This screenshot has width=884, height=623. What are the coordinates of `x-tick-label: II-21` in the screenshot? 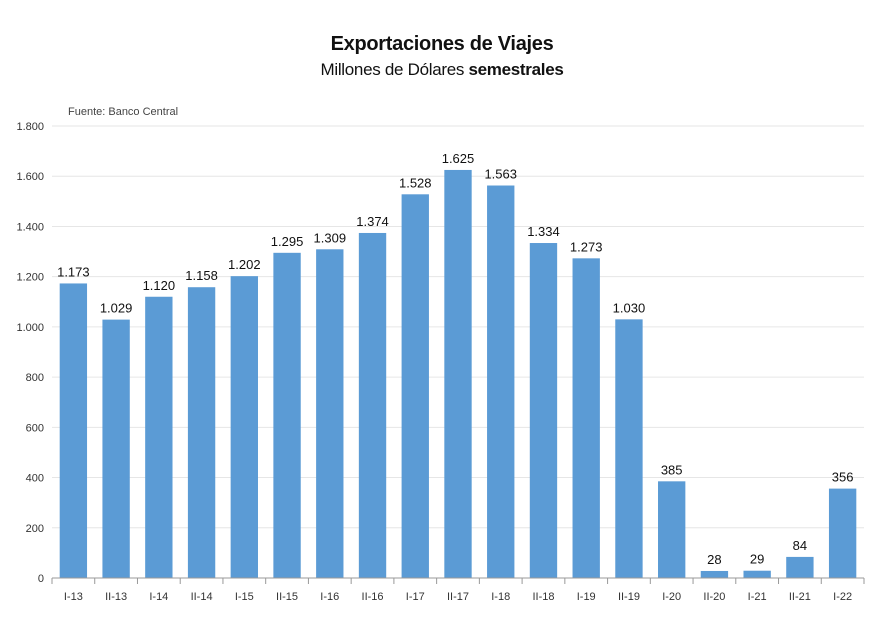 It's located at (800, 597).